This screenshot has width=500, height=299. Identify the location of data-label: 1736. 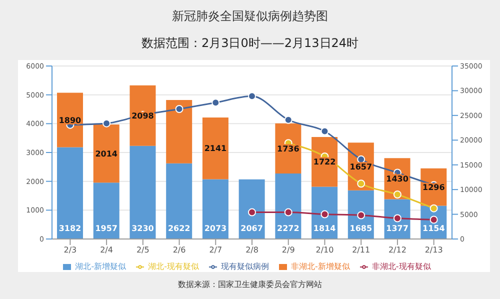
(288, 149).